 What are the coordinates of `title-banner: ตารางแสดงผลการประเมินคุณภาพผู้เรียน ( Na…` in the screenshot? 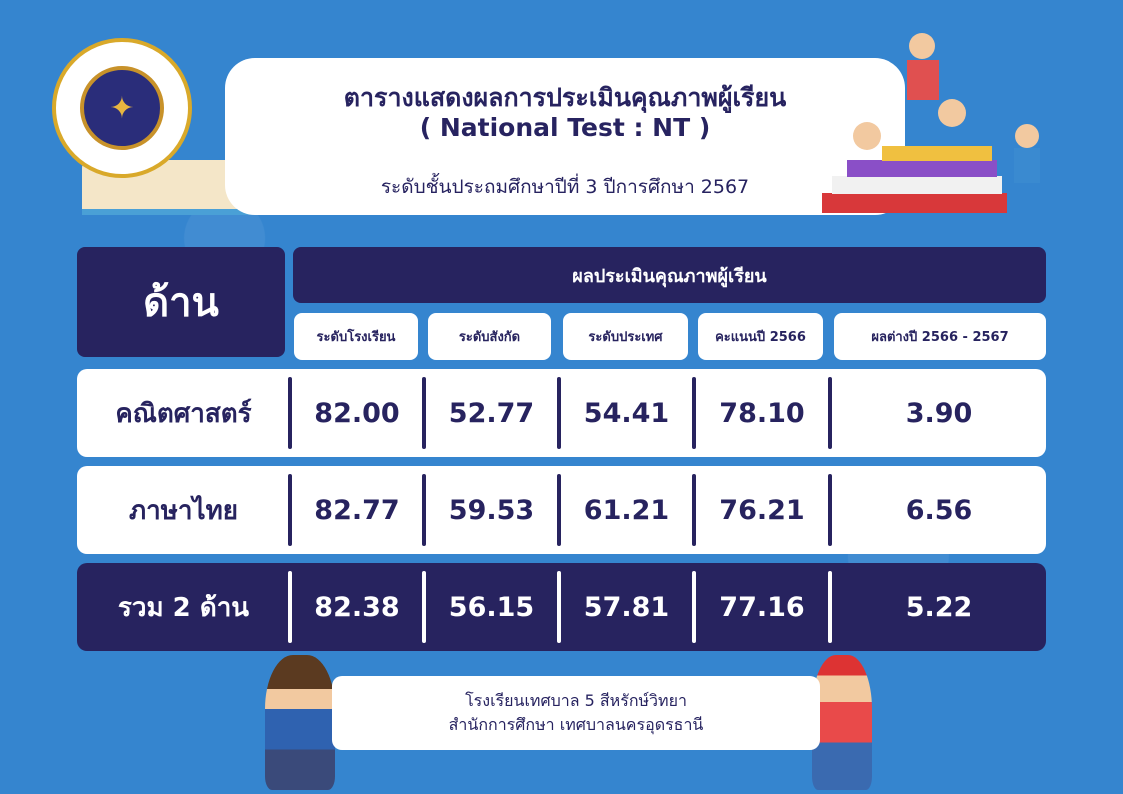 It's located at (565, 136).